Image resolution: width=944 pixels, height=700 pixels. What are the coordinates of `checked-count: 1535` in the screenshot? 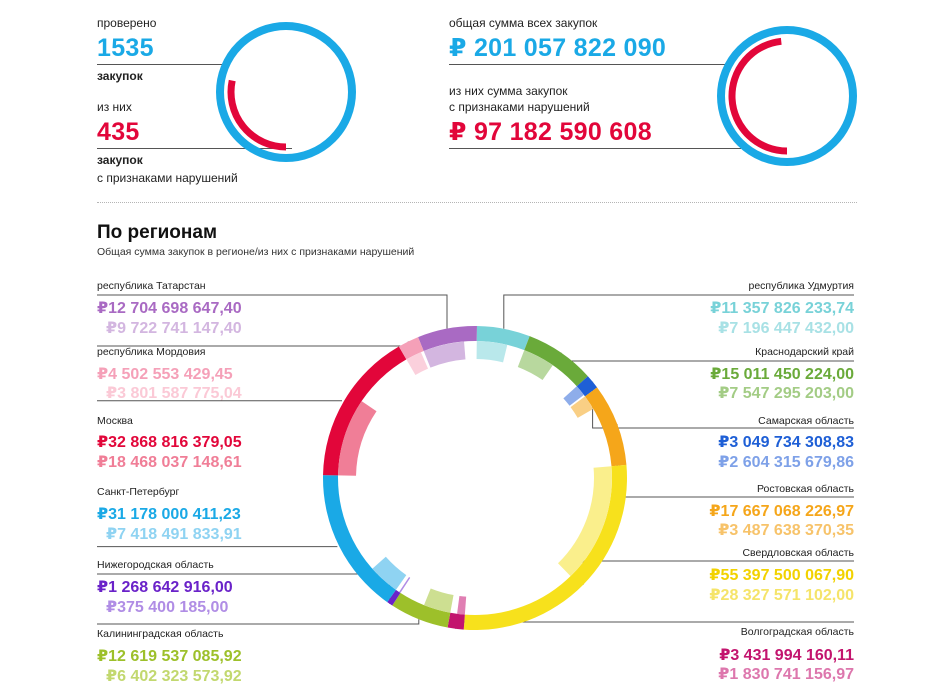 It's located at (125, 48).